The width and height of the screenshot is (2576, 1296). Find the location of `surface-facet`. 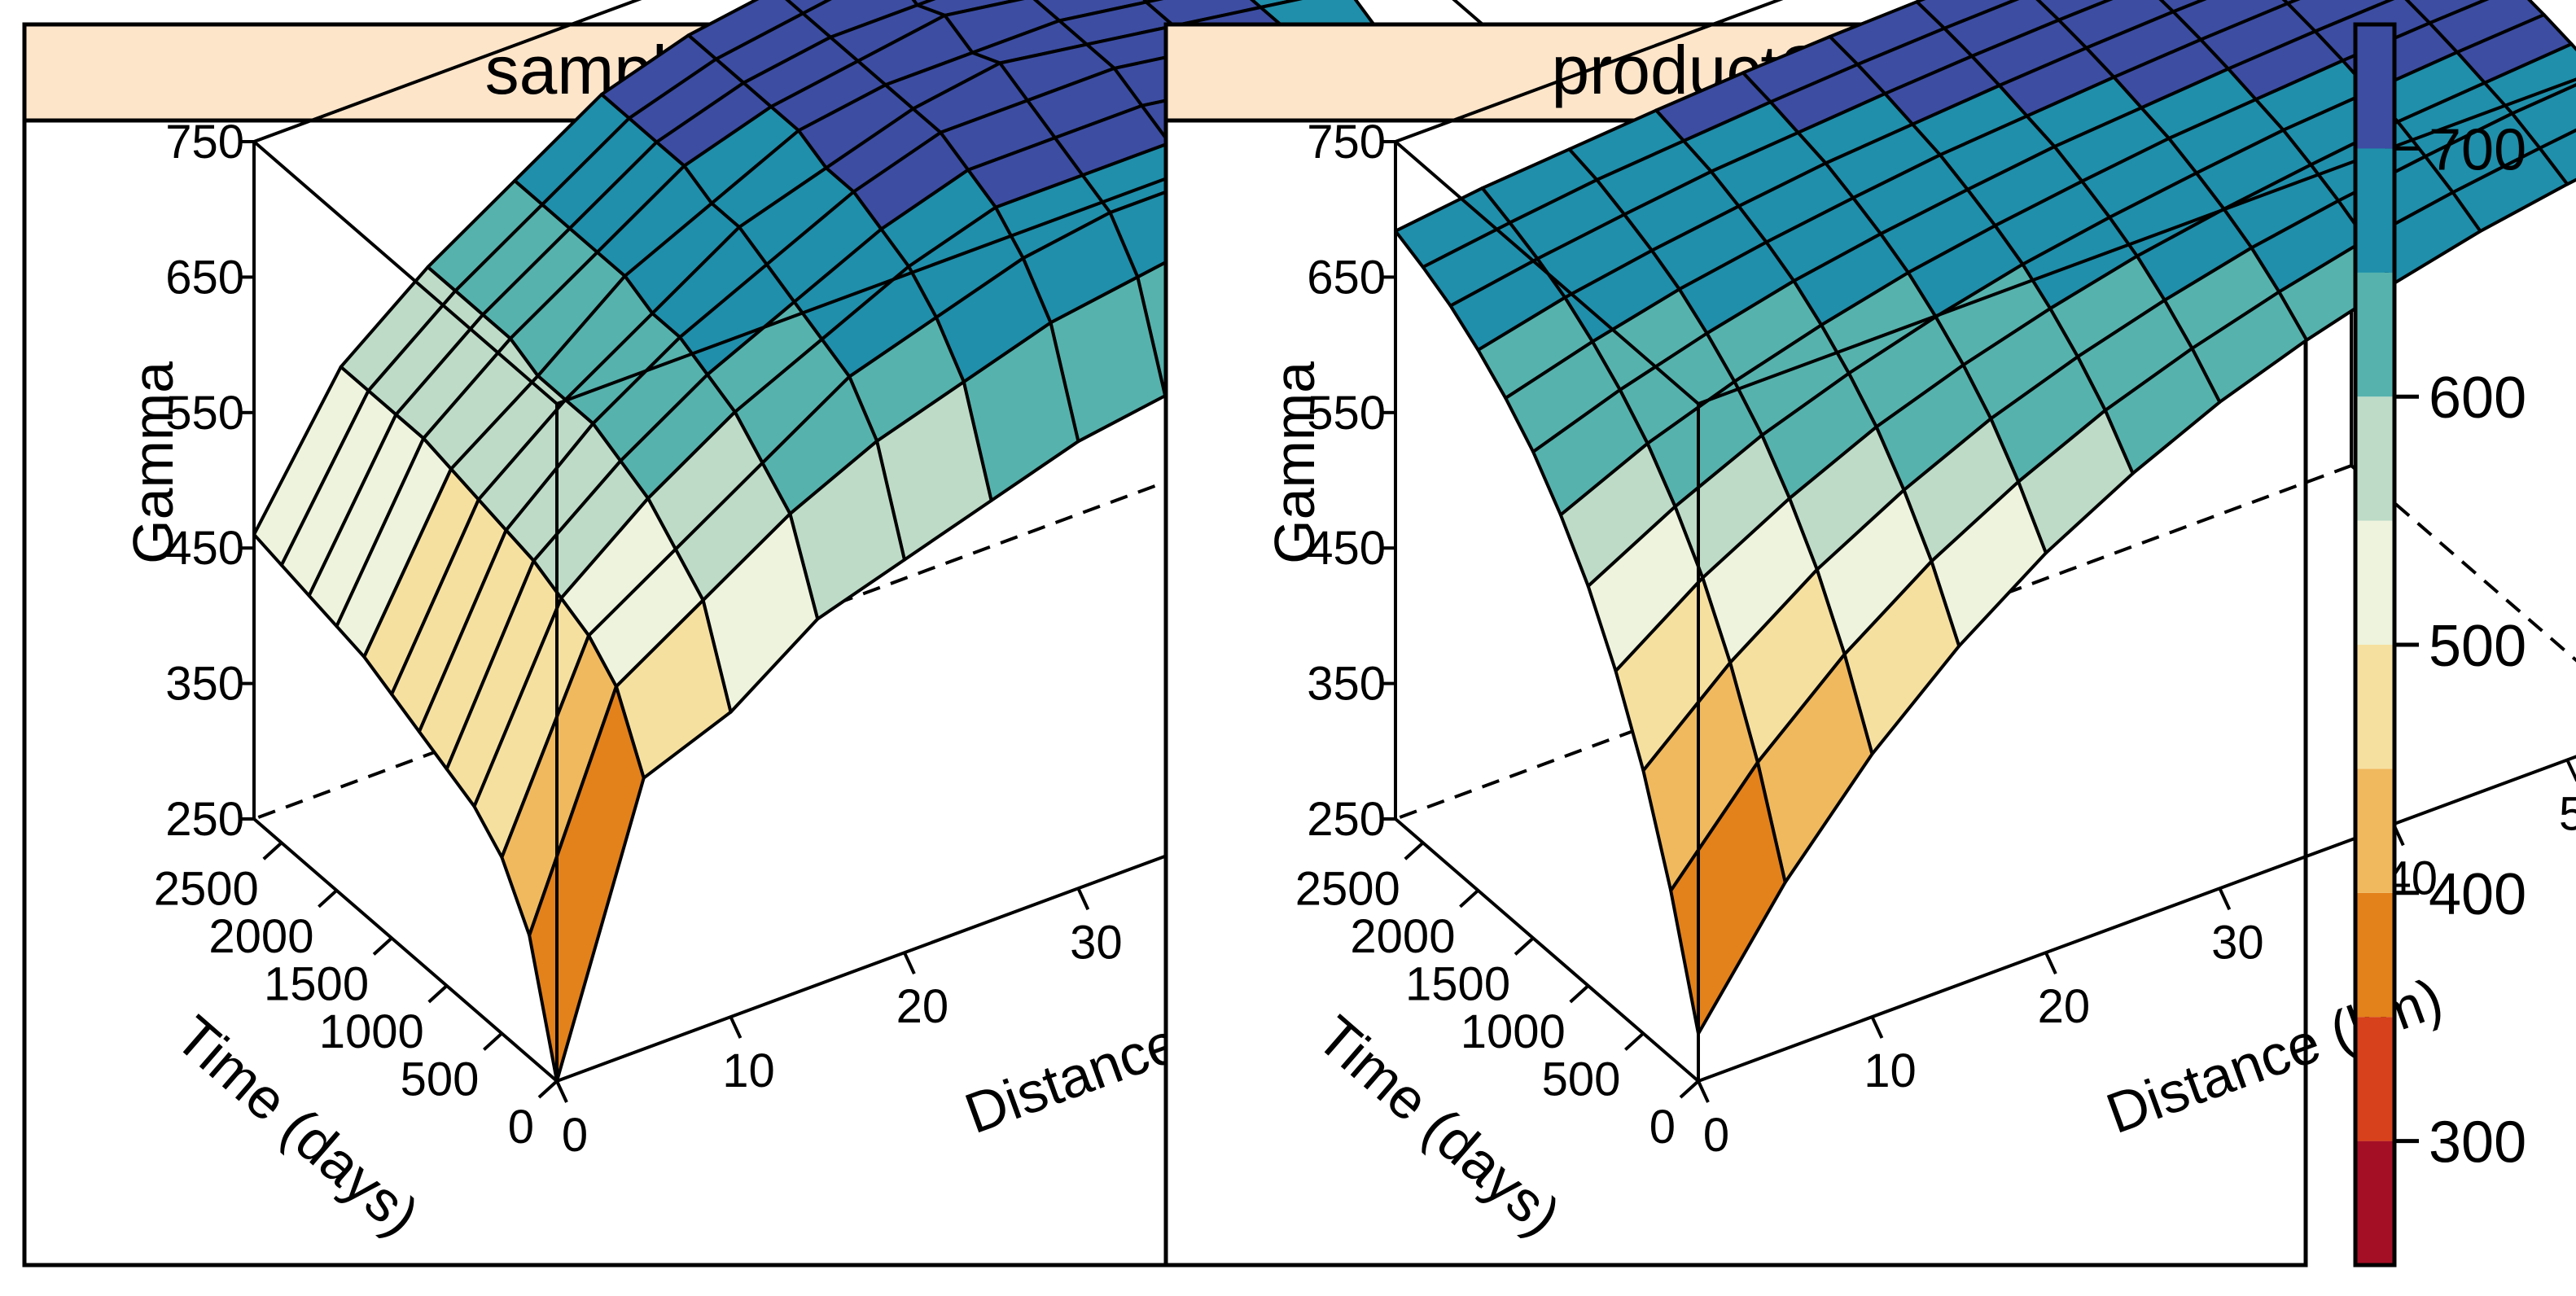

surface-facet is located at coordinates (808, 7).